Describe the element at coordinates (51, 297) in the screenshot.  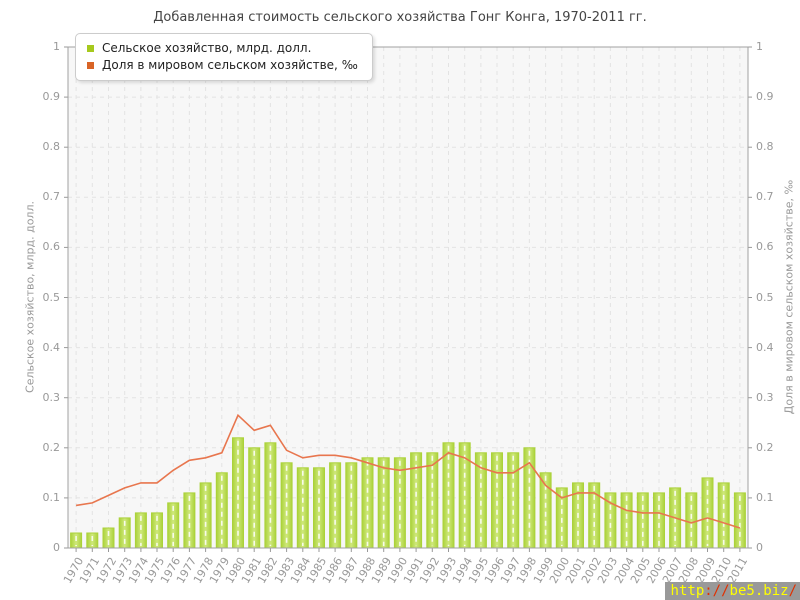
I see `y-tick-label-left: 0.5` at that location.